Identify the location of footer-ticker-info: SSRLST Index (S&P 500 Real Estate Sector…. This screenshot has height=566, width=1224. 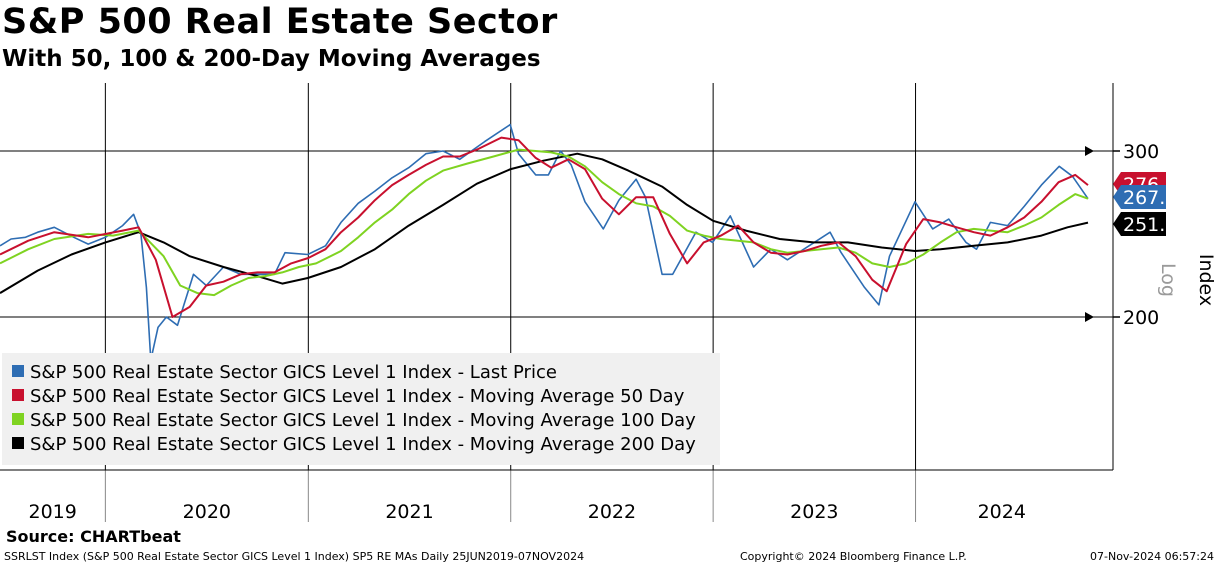
(294, 556).